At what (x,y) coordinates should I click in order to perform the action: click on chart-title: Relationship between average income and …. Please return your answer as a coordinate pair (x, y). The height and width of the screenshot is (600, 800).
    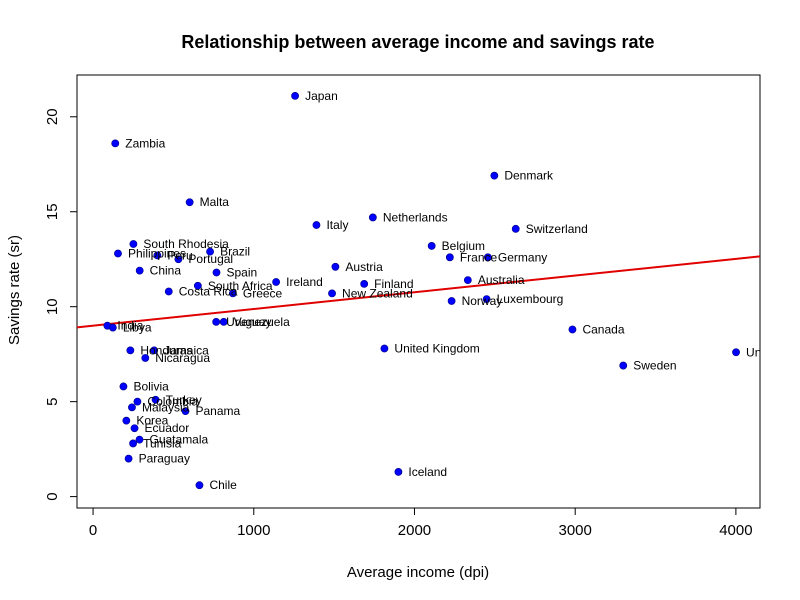
    Looking at the image, I should click on (417, 42).